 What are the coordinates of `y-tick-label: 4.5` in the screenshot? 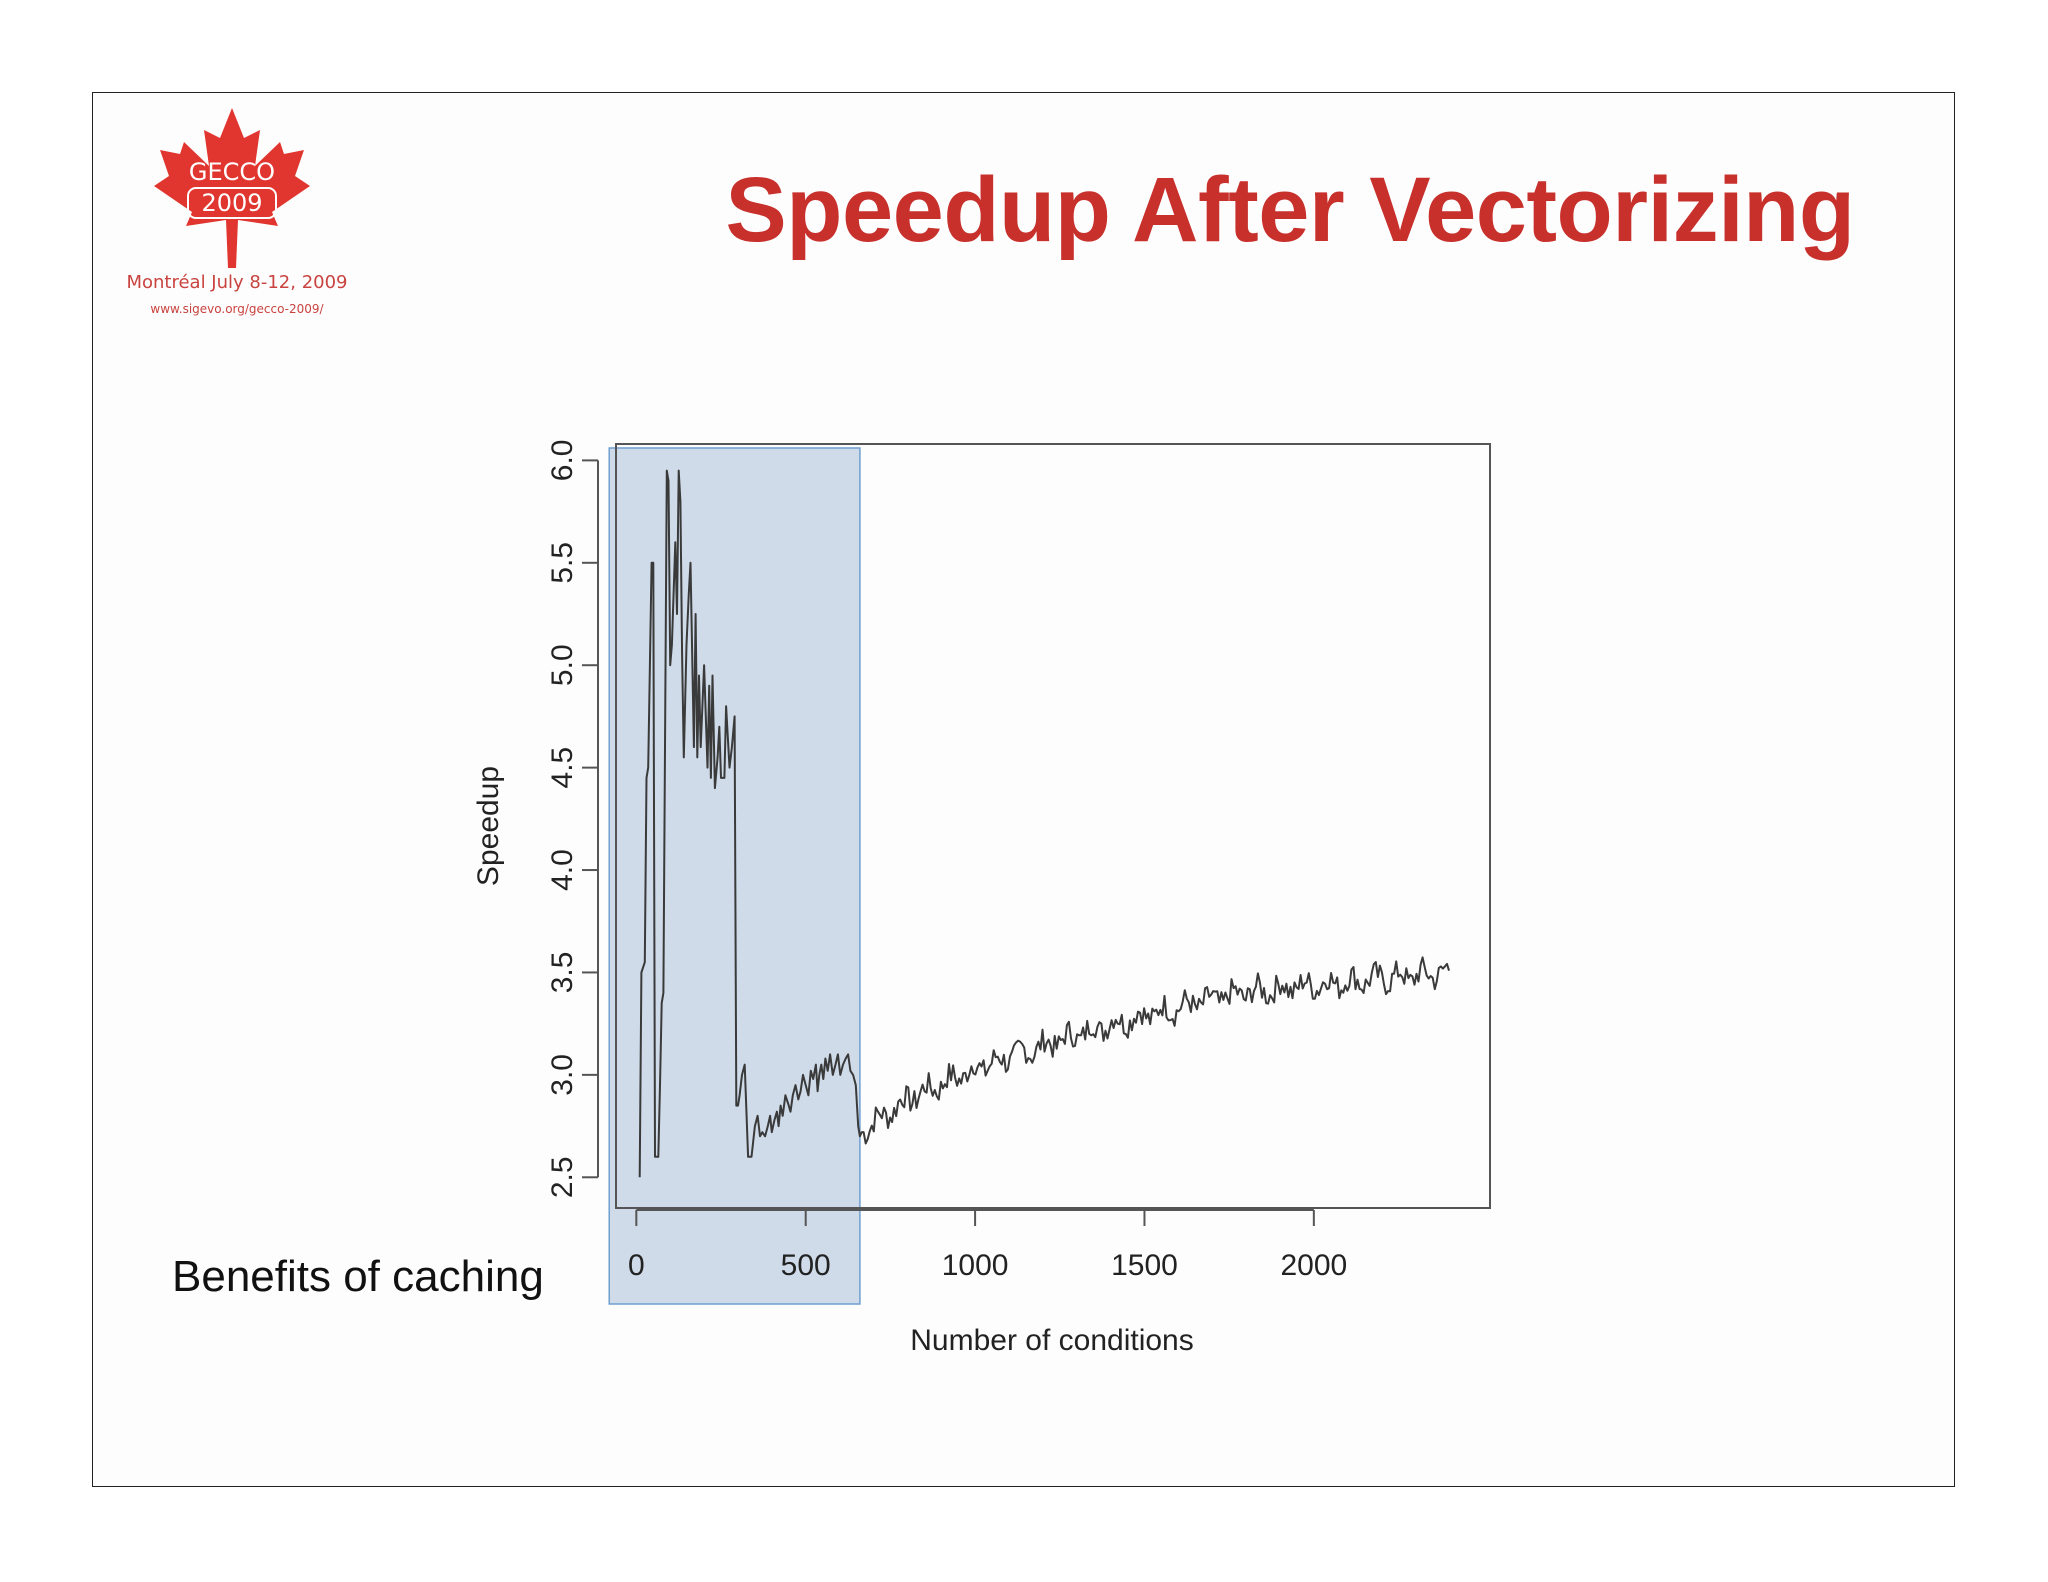 It's located at (562, 768).